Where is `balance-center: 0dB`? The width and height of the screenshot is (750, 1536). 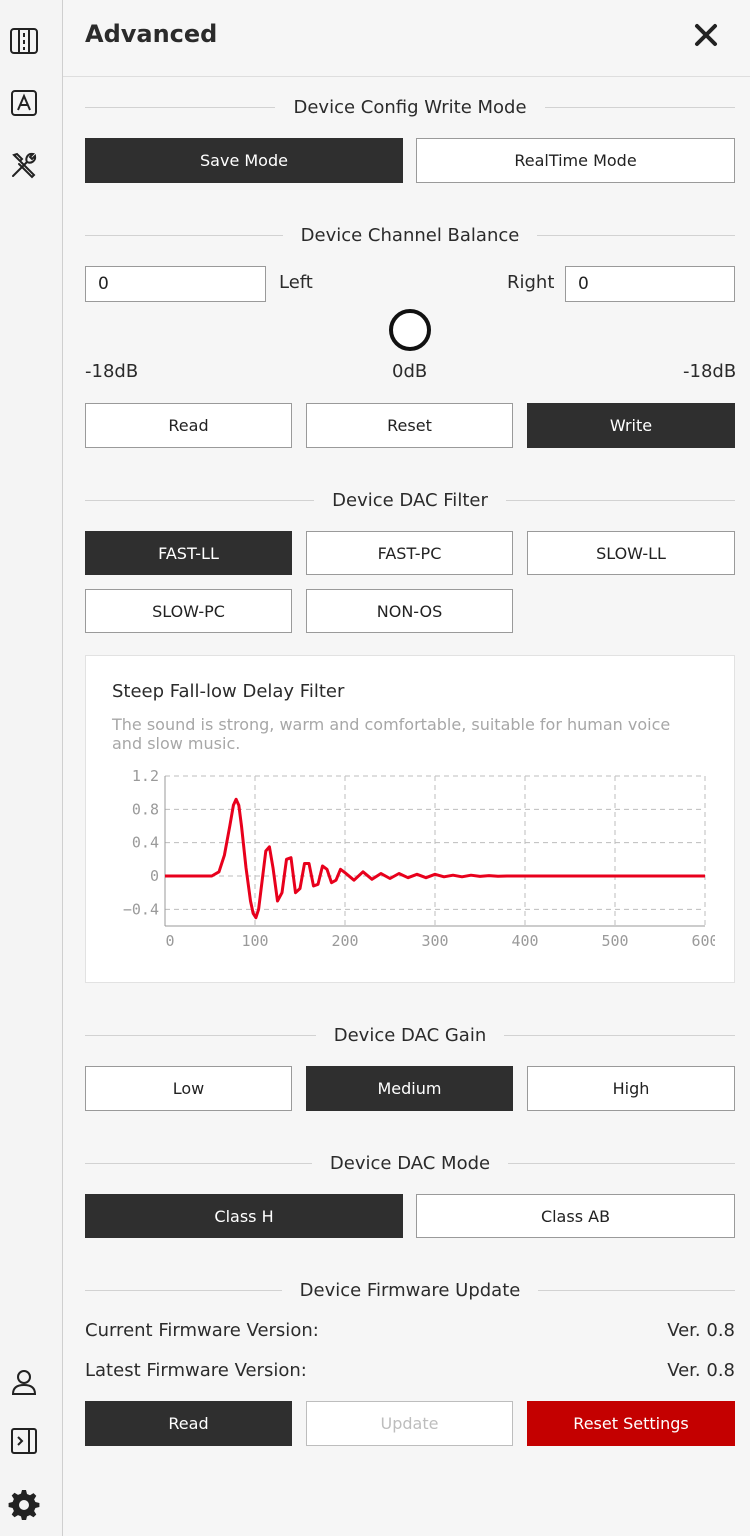 balance-center: 0dB is located at coordinates (410, 371).